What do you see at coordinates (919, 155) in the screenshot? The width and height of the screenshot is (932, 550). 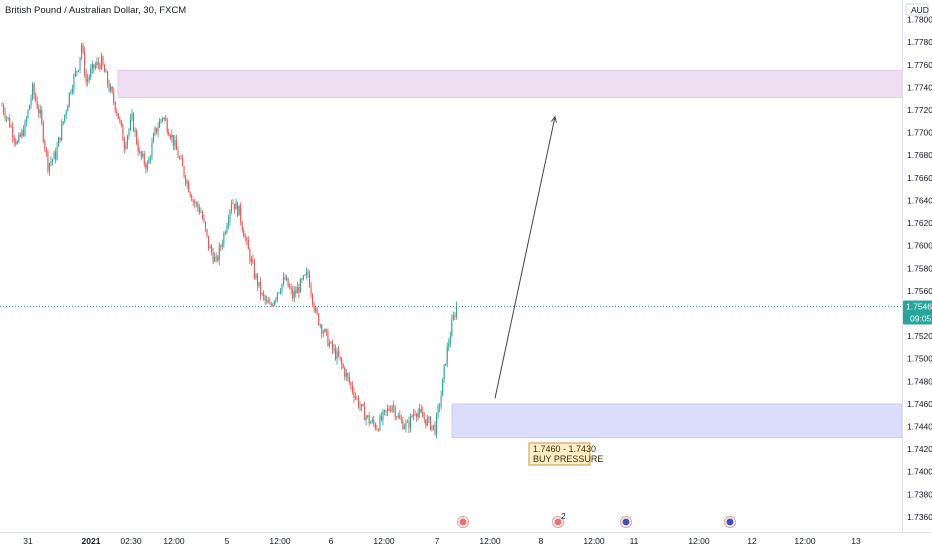 I see `price-tick-label: 1.76800` at bounding box center [919, 155].